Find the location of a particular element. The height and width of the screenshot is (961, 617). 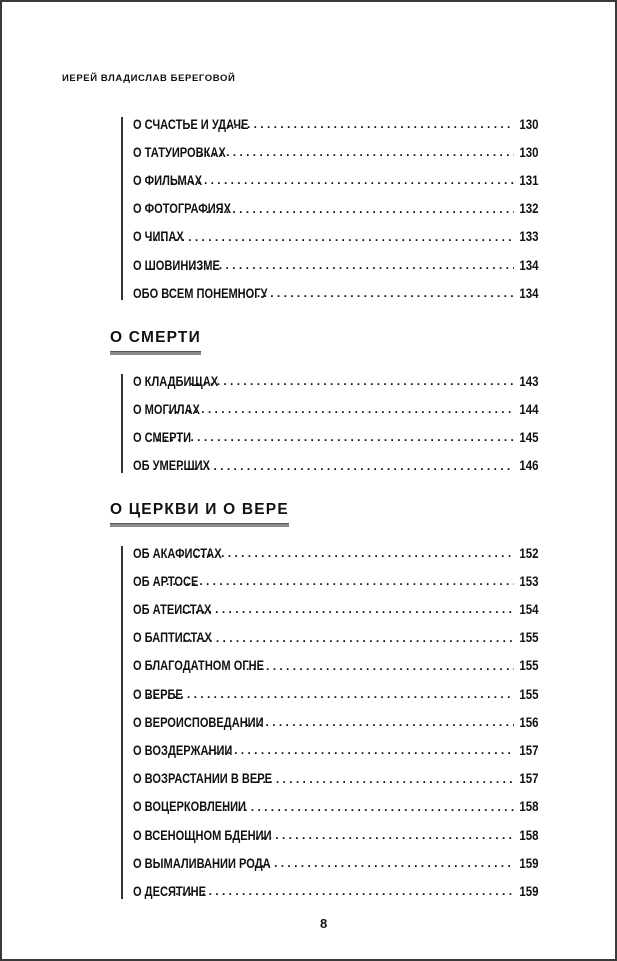

toc-entry-page: 158 is located at coordinates (529, 835).